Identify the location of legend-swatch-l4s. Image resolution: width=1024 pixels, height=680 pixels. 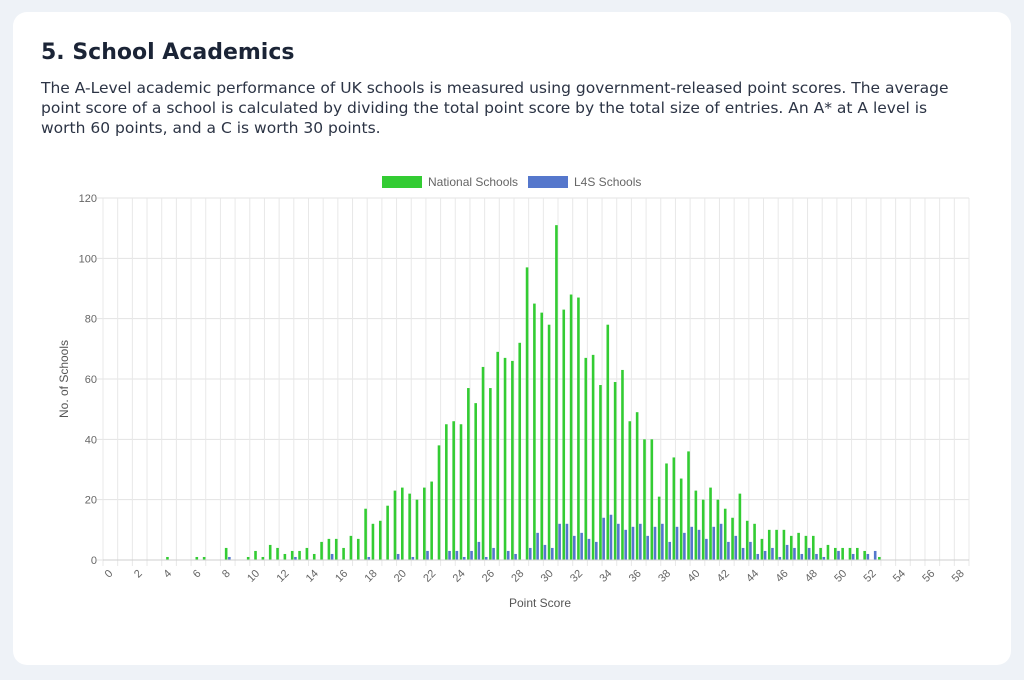
(548, 182).